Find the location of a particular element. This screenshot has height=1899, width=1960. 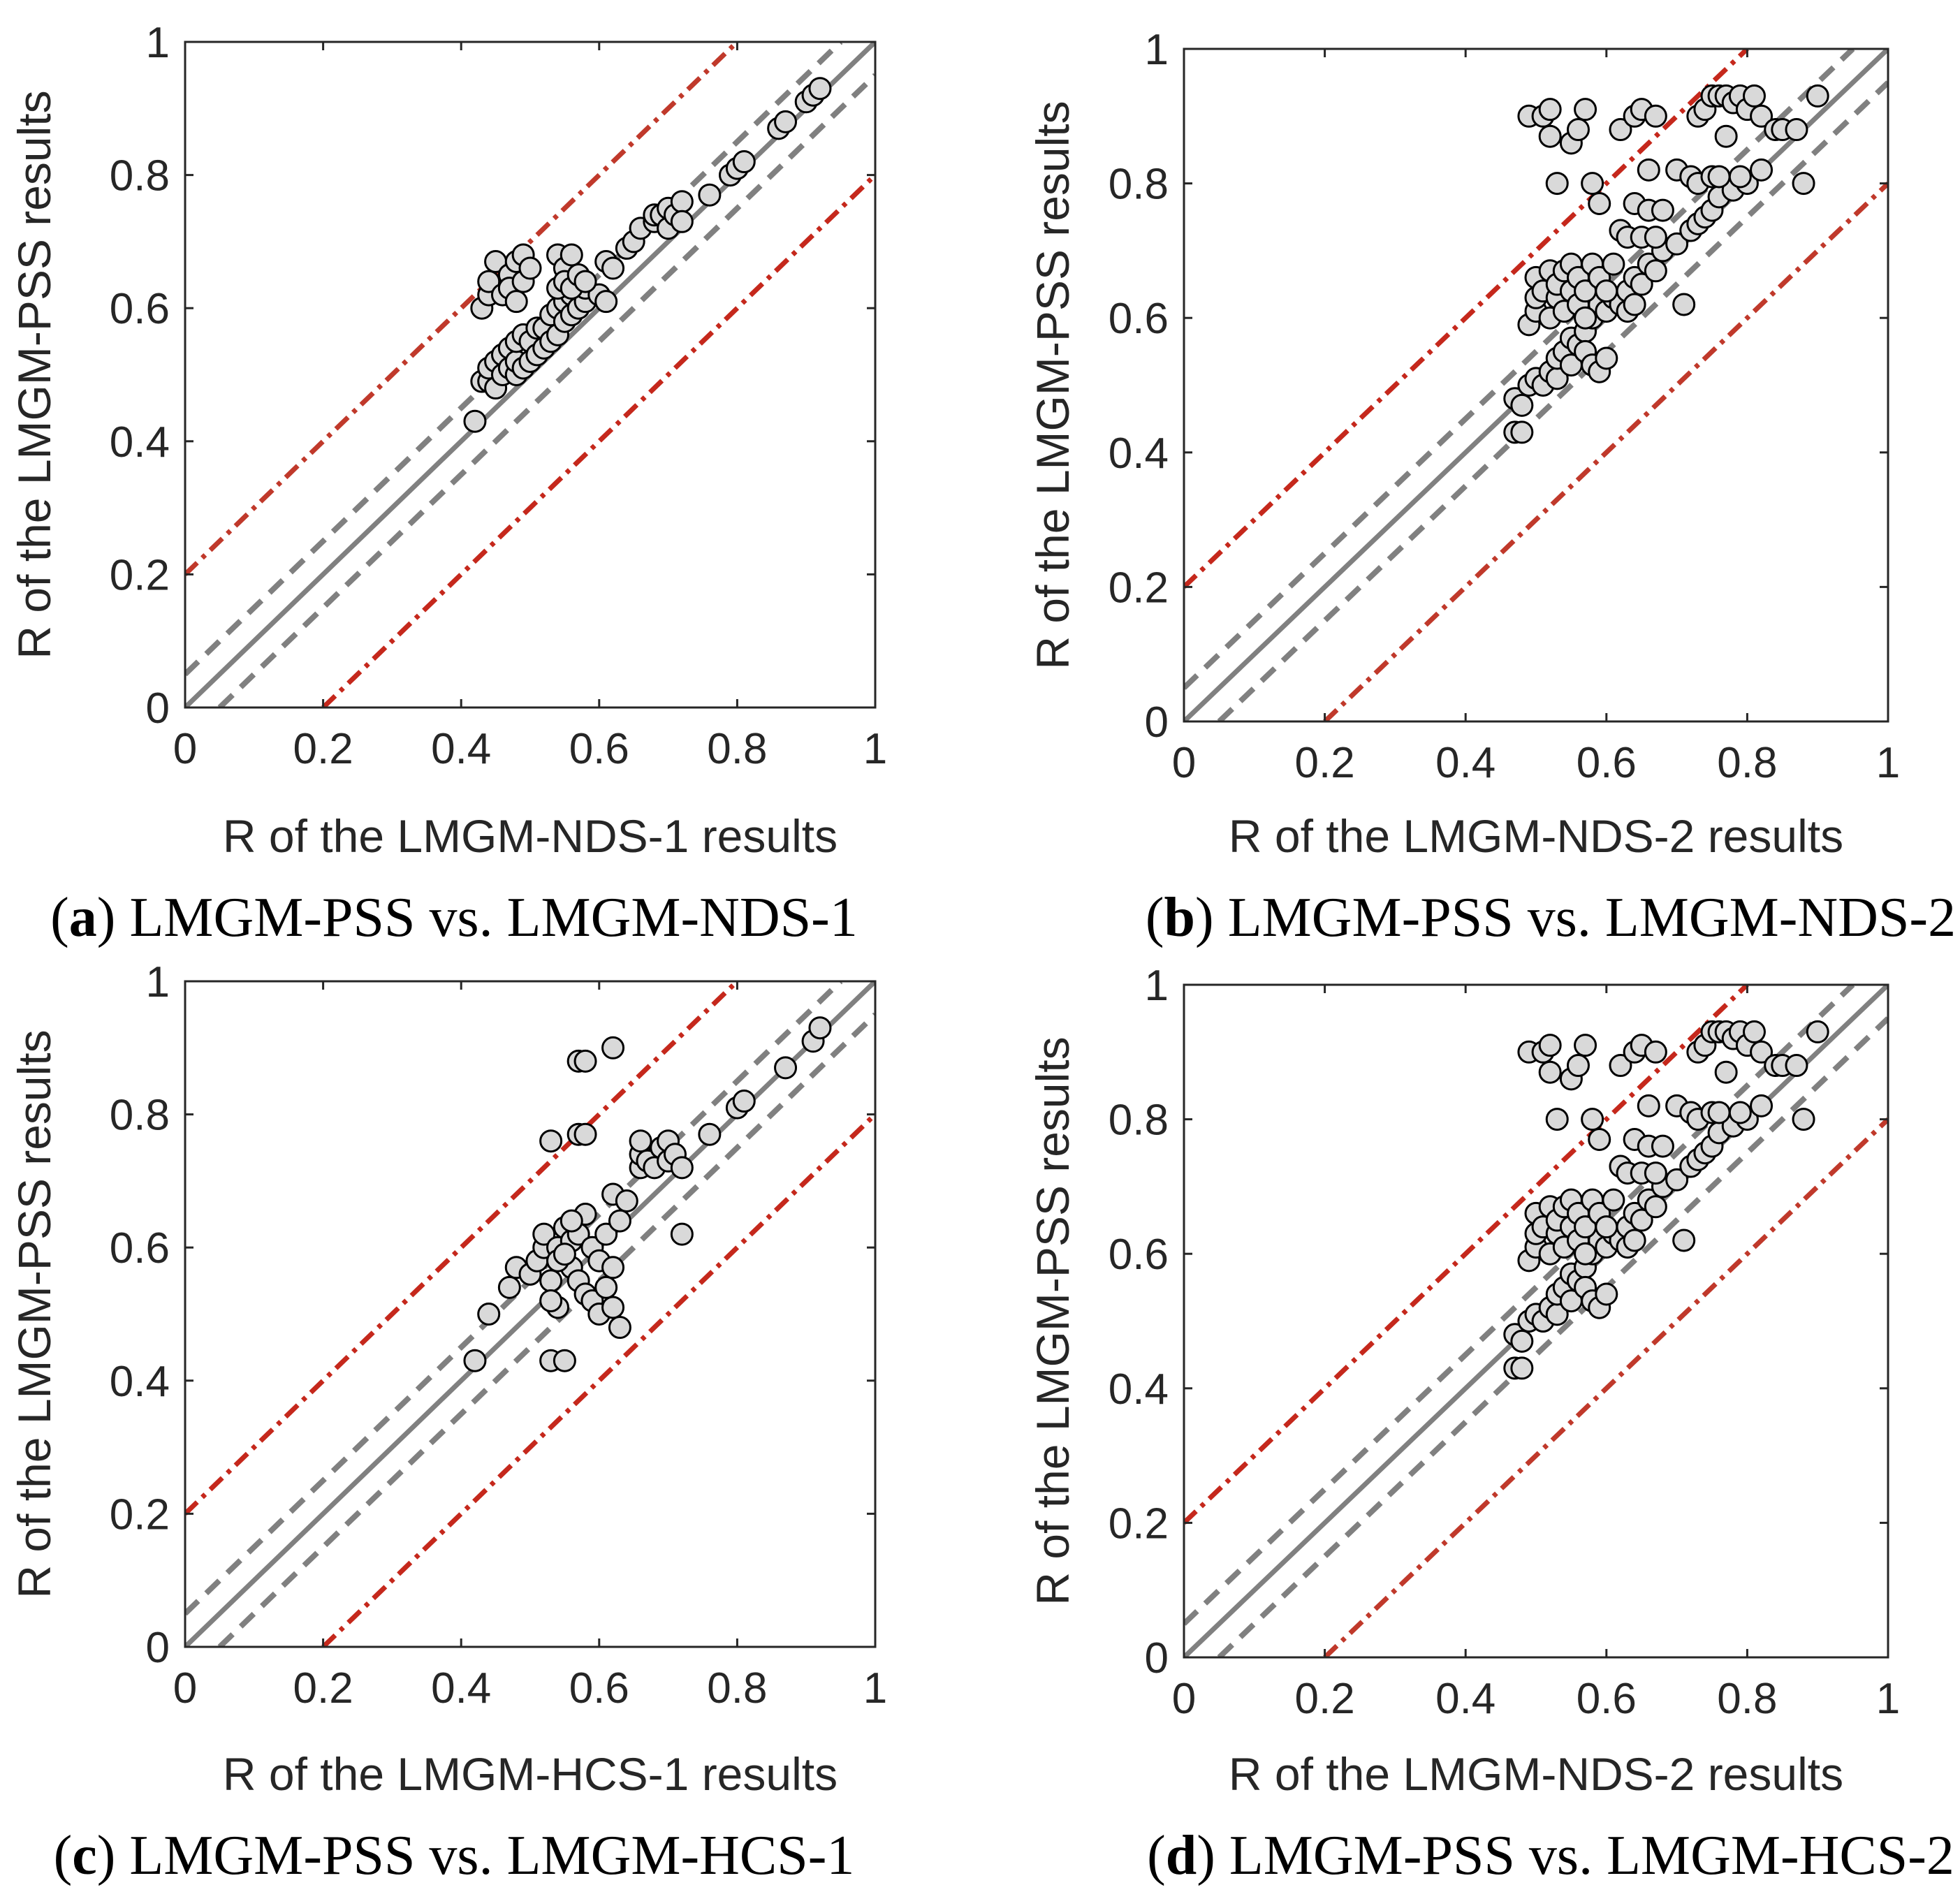

scatter-points-d is located at coordinates (1666, 1200).